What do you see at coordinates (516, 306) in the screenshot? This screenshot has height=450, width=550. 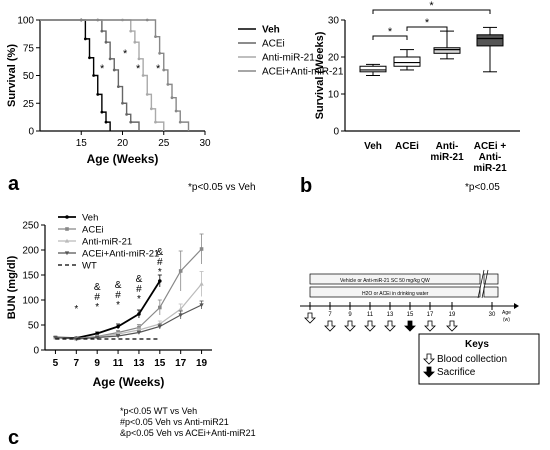 I see `timeline-arrowhead-icon` at bounding box center [516, 306].